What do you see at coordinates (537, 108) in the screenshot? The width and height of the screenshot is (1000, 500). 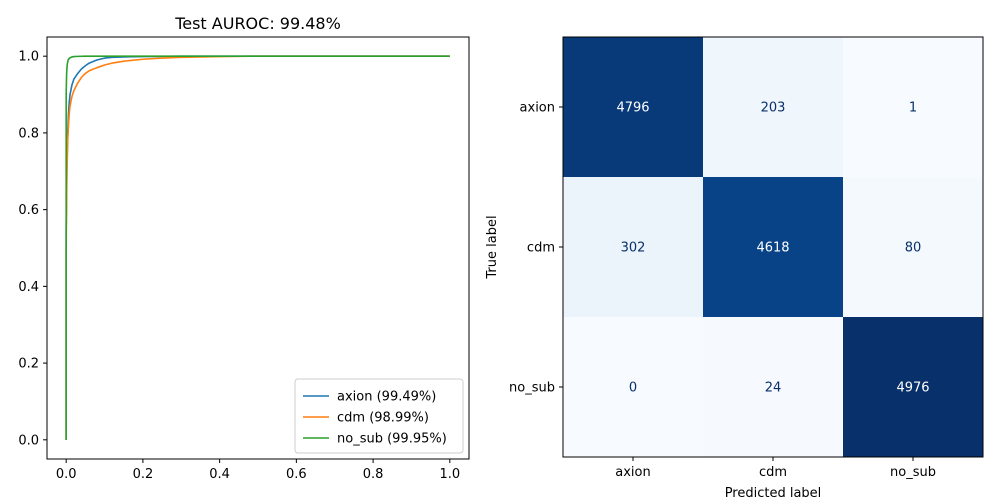 I see `confusion-matrix-y-tick-label: axion` at bounding box center [537, 108].